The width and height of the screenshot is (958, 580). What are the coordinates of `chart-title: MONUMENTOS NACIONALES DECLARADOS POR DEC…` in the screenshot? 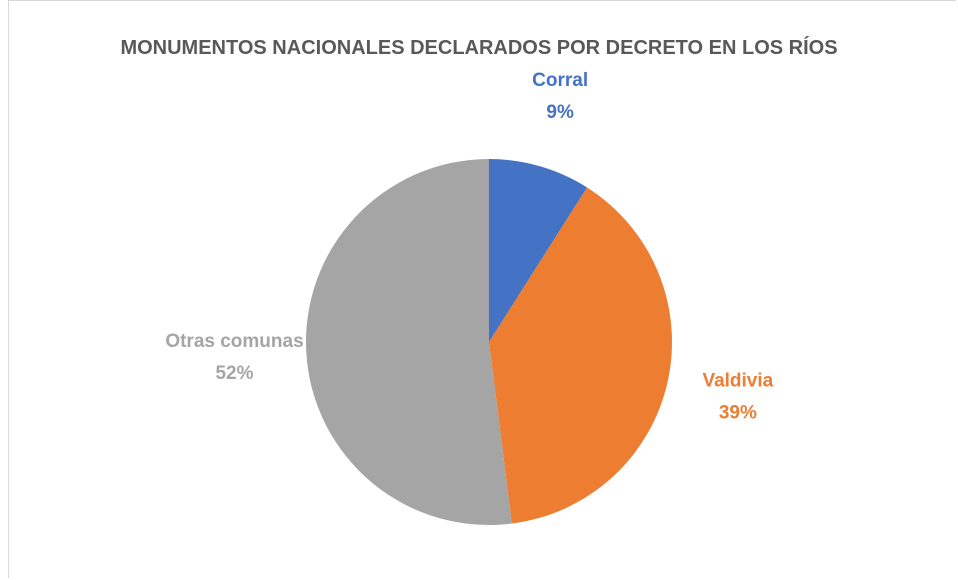 It's located at (479, 48).